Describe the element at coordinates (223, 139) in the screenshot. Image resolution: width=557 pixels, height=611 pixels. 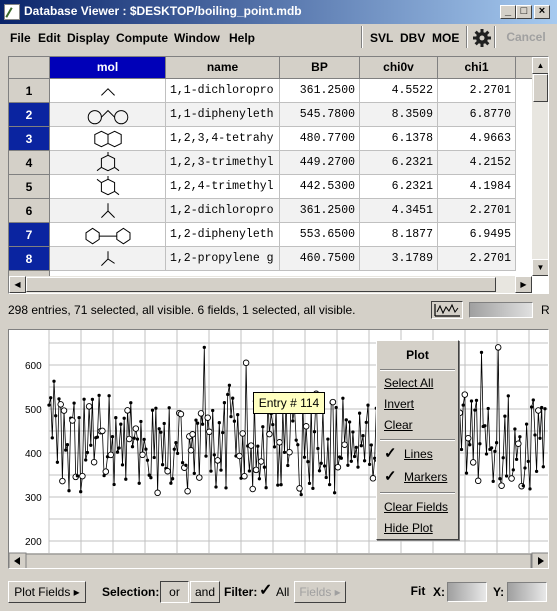
I see `table-cell-name: 1,2,3,4-tetrahy` at that location.